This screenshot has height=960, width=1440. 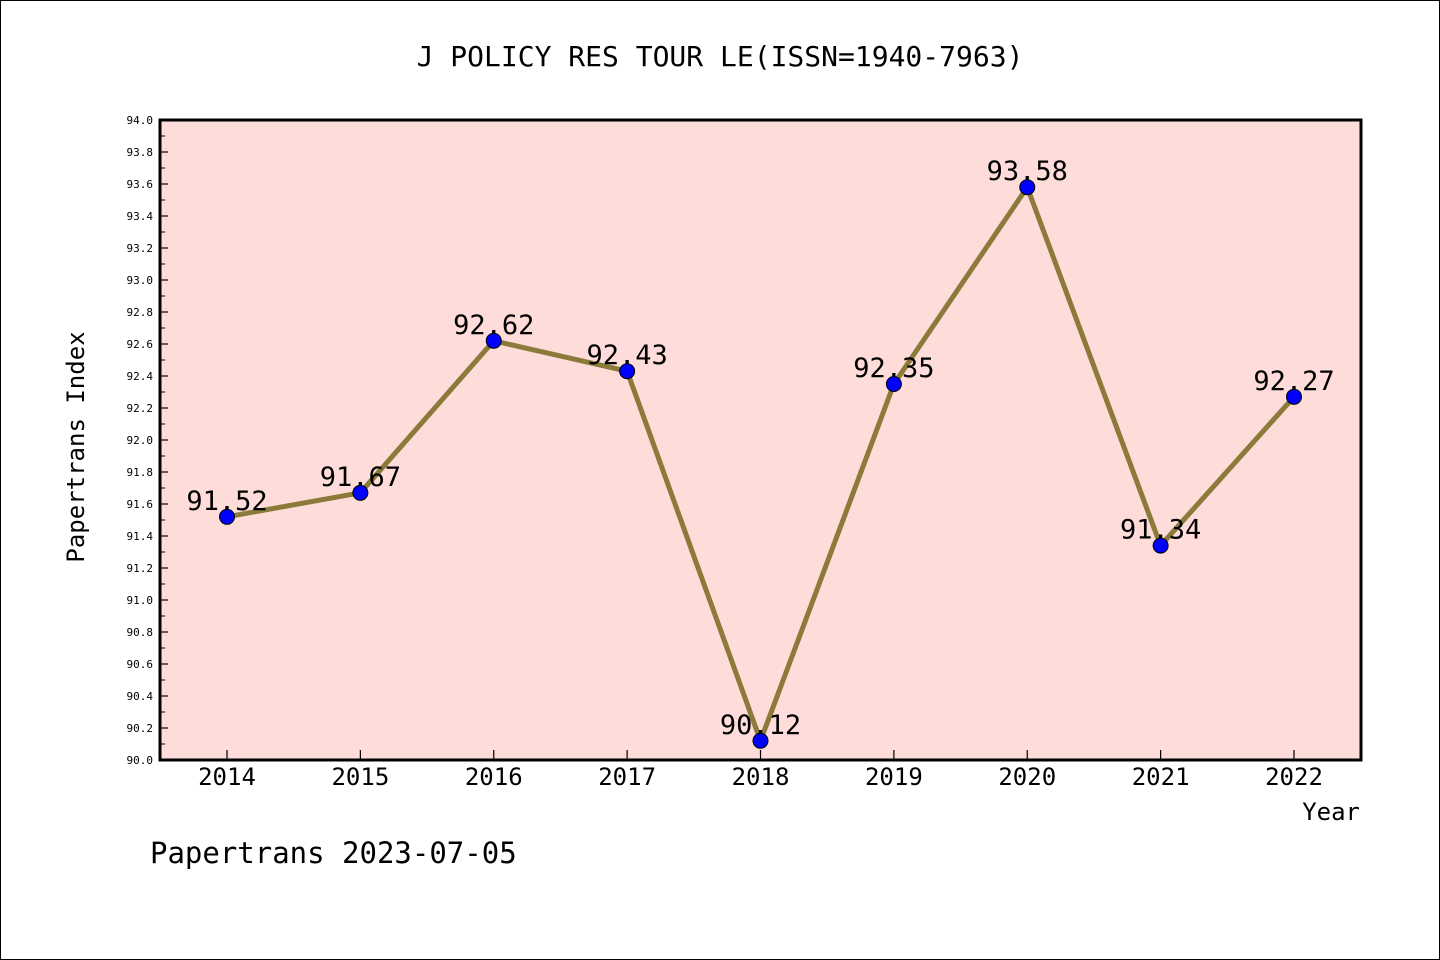 What do you see at coordinates (76, 446) in the screenshot?
I see `y-axis-label: Papertrans Index` at bounding box center [76, 446].